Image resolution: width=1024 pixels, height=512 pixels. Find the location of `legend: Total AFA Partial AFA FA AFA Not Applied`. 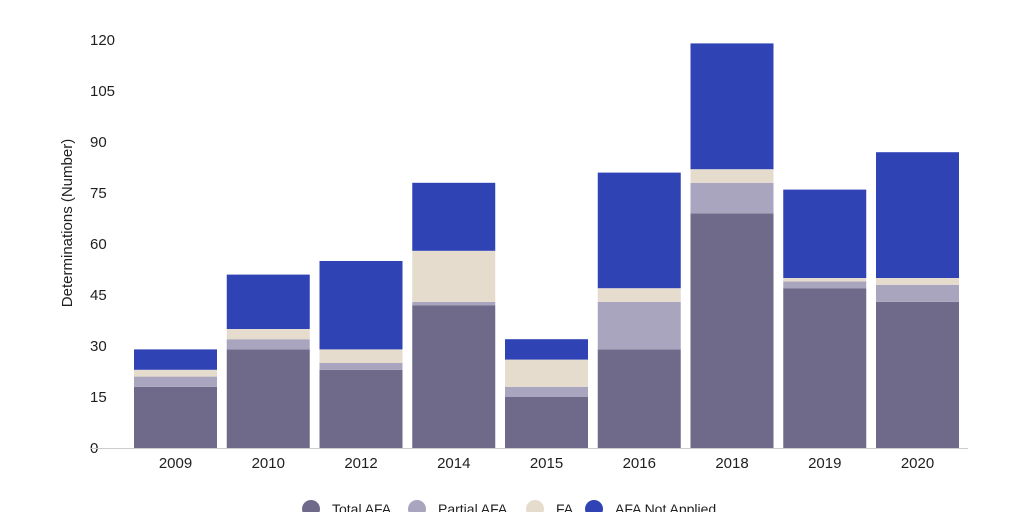

legend: Total AFA Partial AFA FA AFA Not Applied is located at coordinates (509, 506).